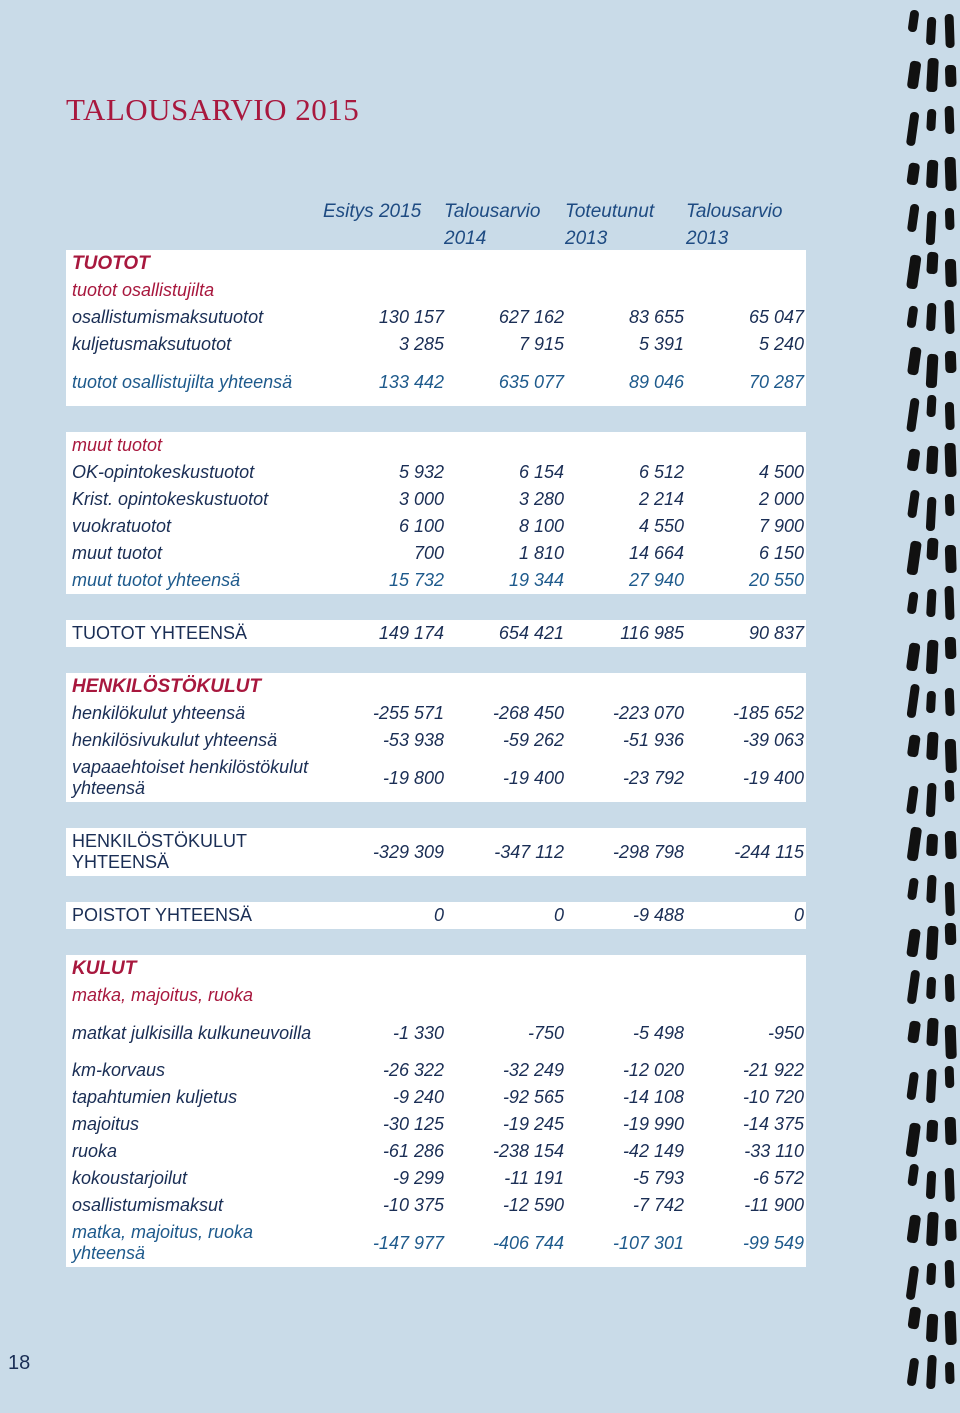 This screenshot has height=1413, width=960. Describe the element at coordinates (778, 1178) in the screenshot. I see `cell-value: -6 572` at that location.